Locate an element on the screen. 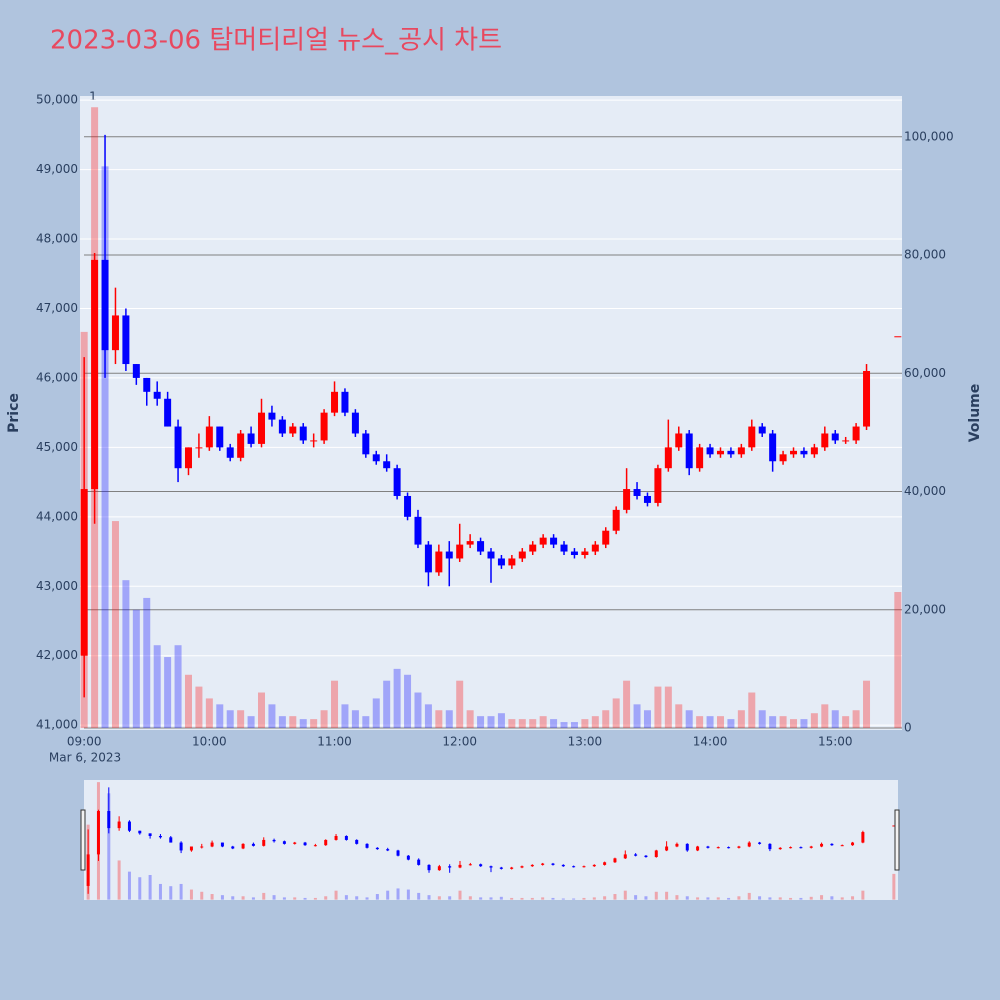 Image resolution: width=1000 pixels, height=1000 pixels. x-tick-label: 15:00 is located at coordinates (835, 742).